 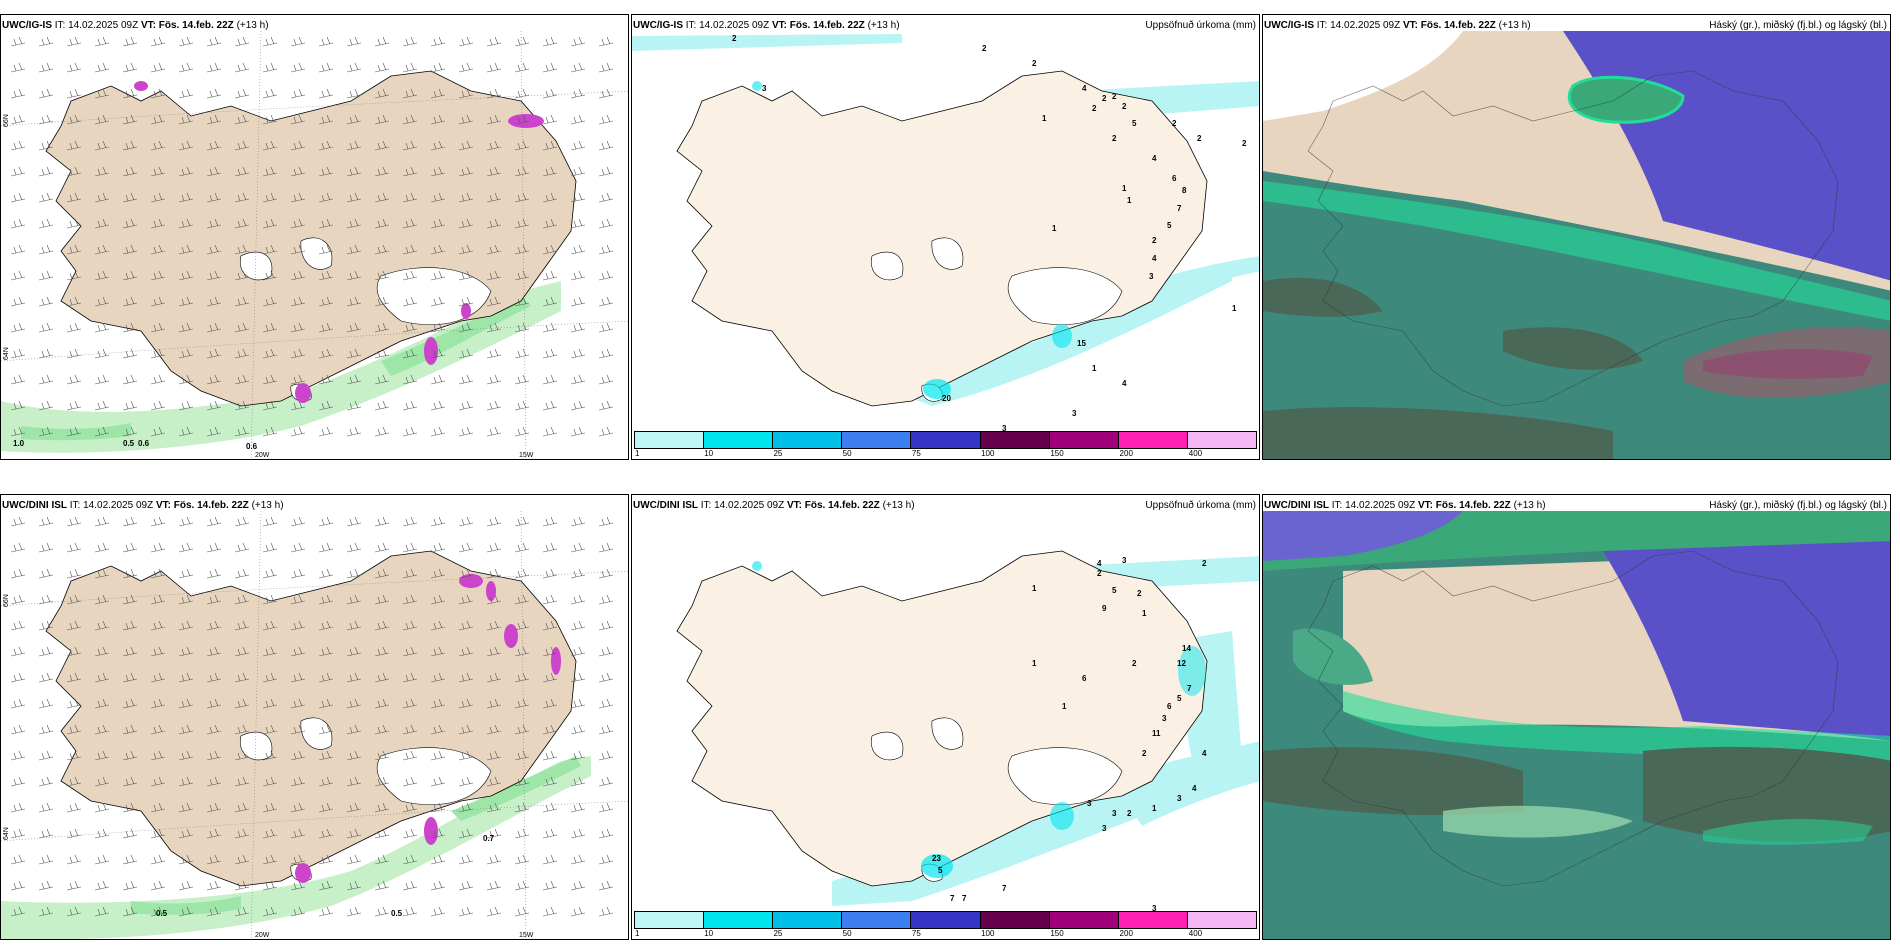 I want to click on precip-total-label: 15, so click(x=1081, y=343).